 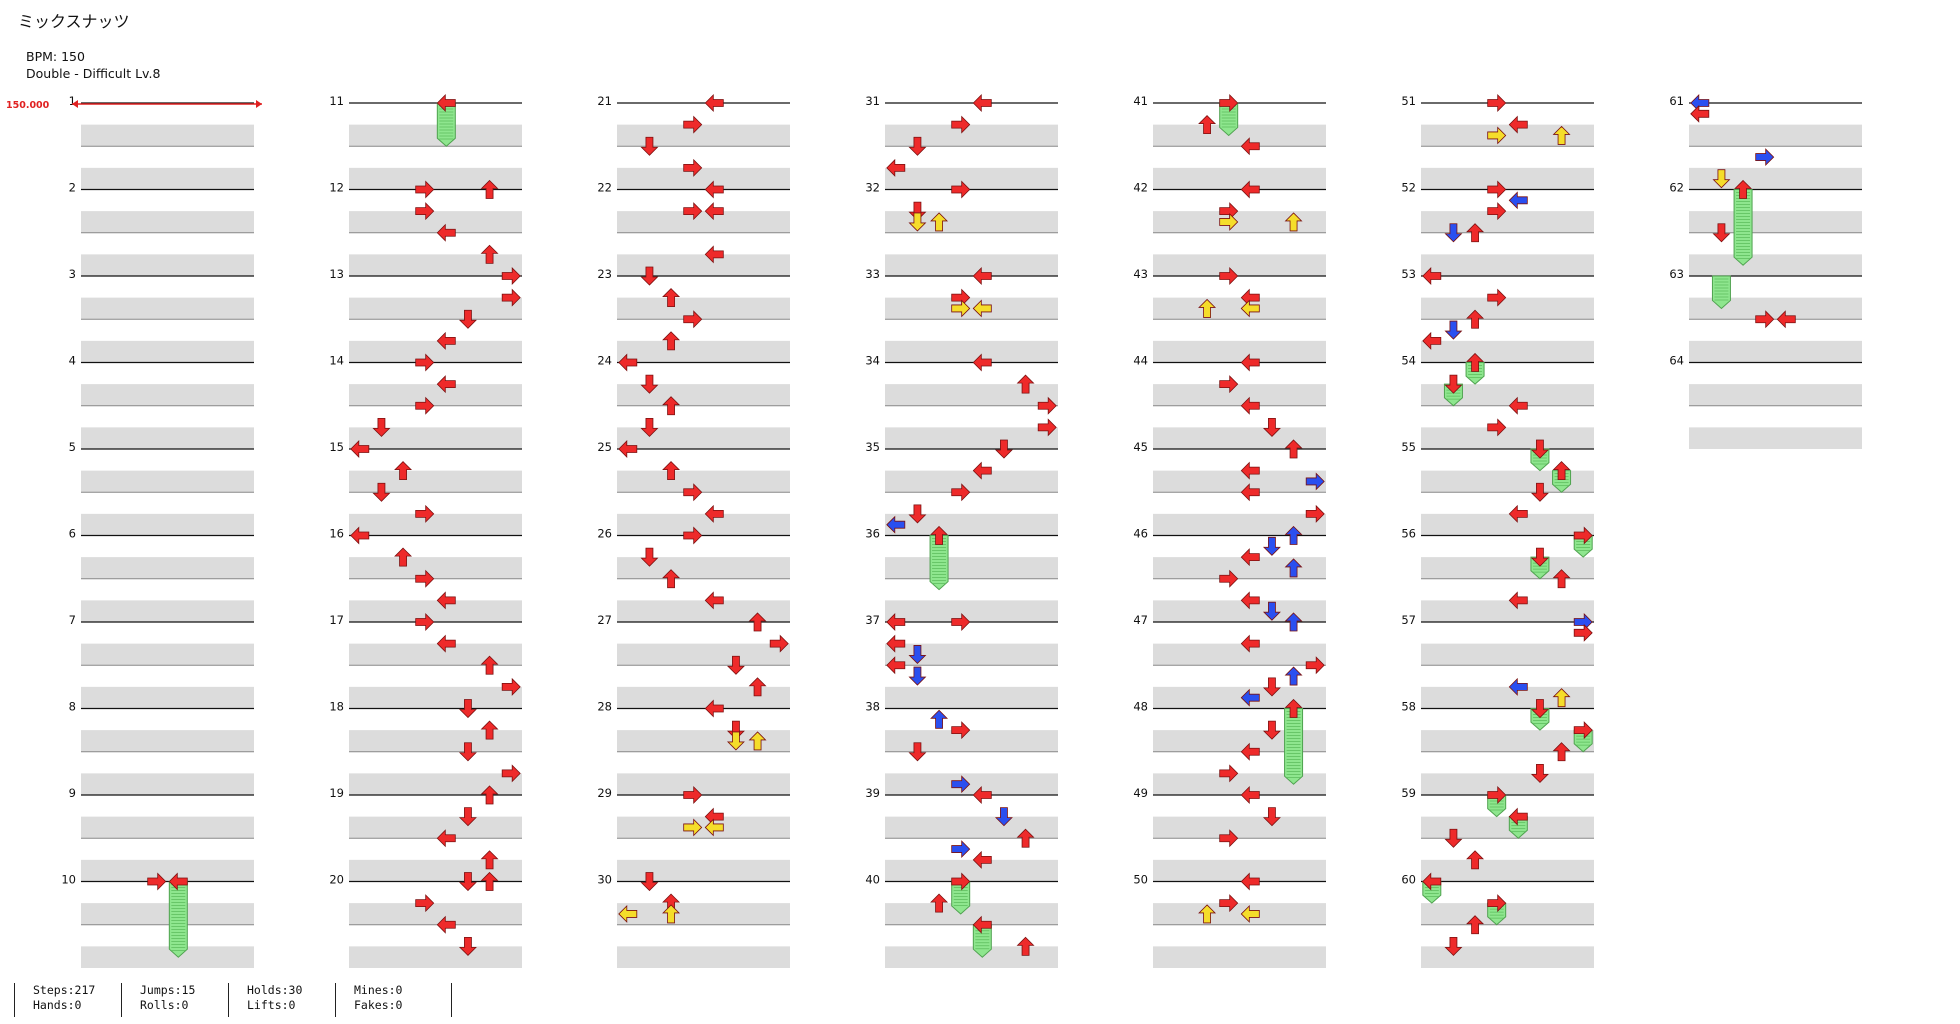 I want to click on measure-number: 40, so click(x=872, y=880).